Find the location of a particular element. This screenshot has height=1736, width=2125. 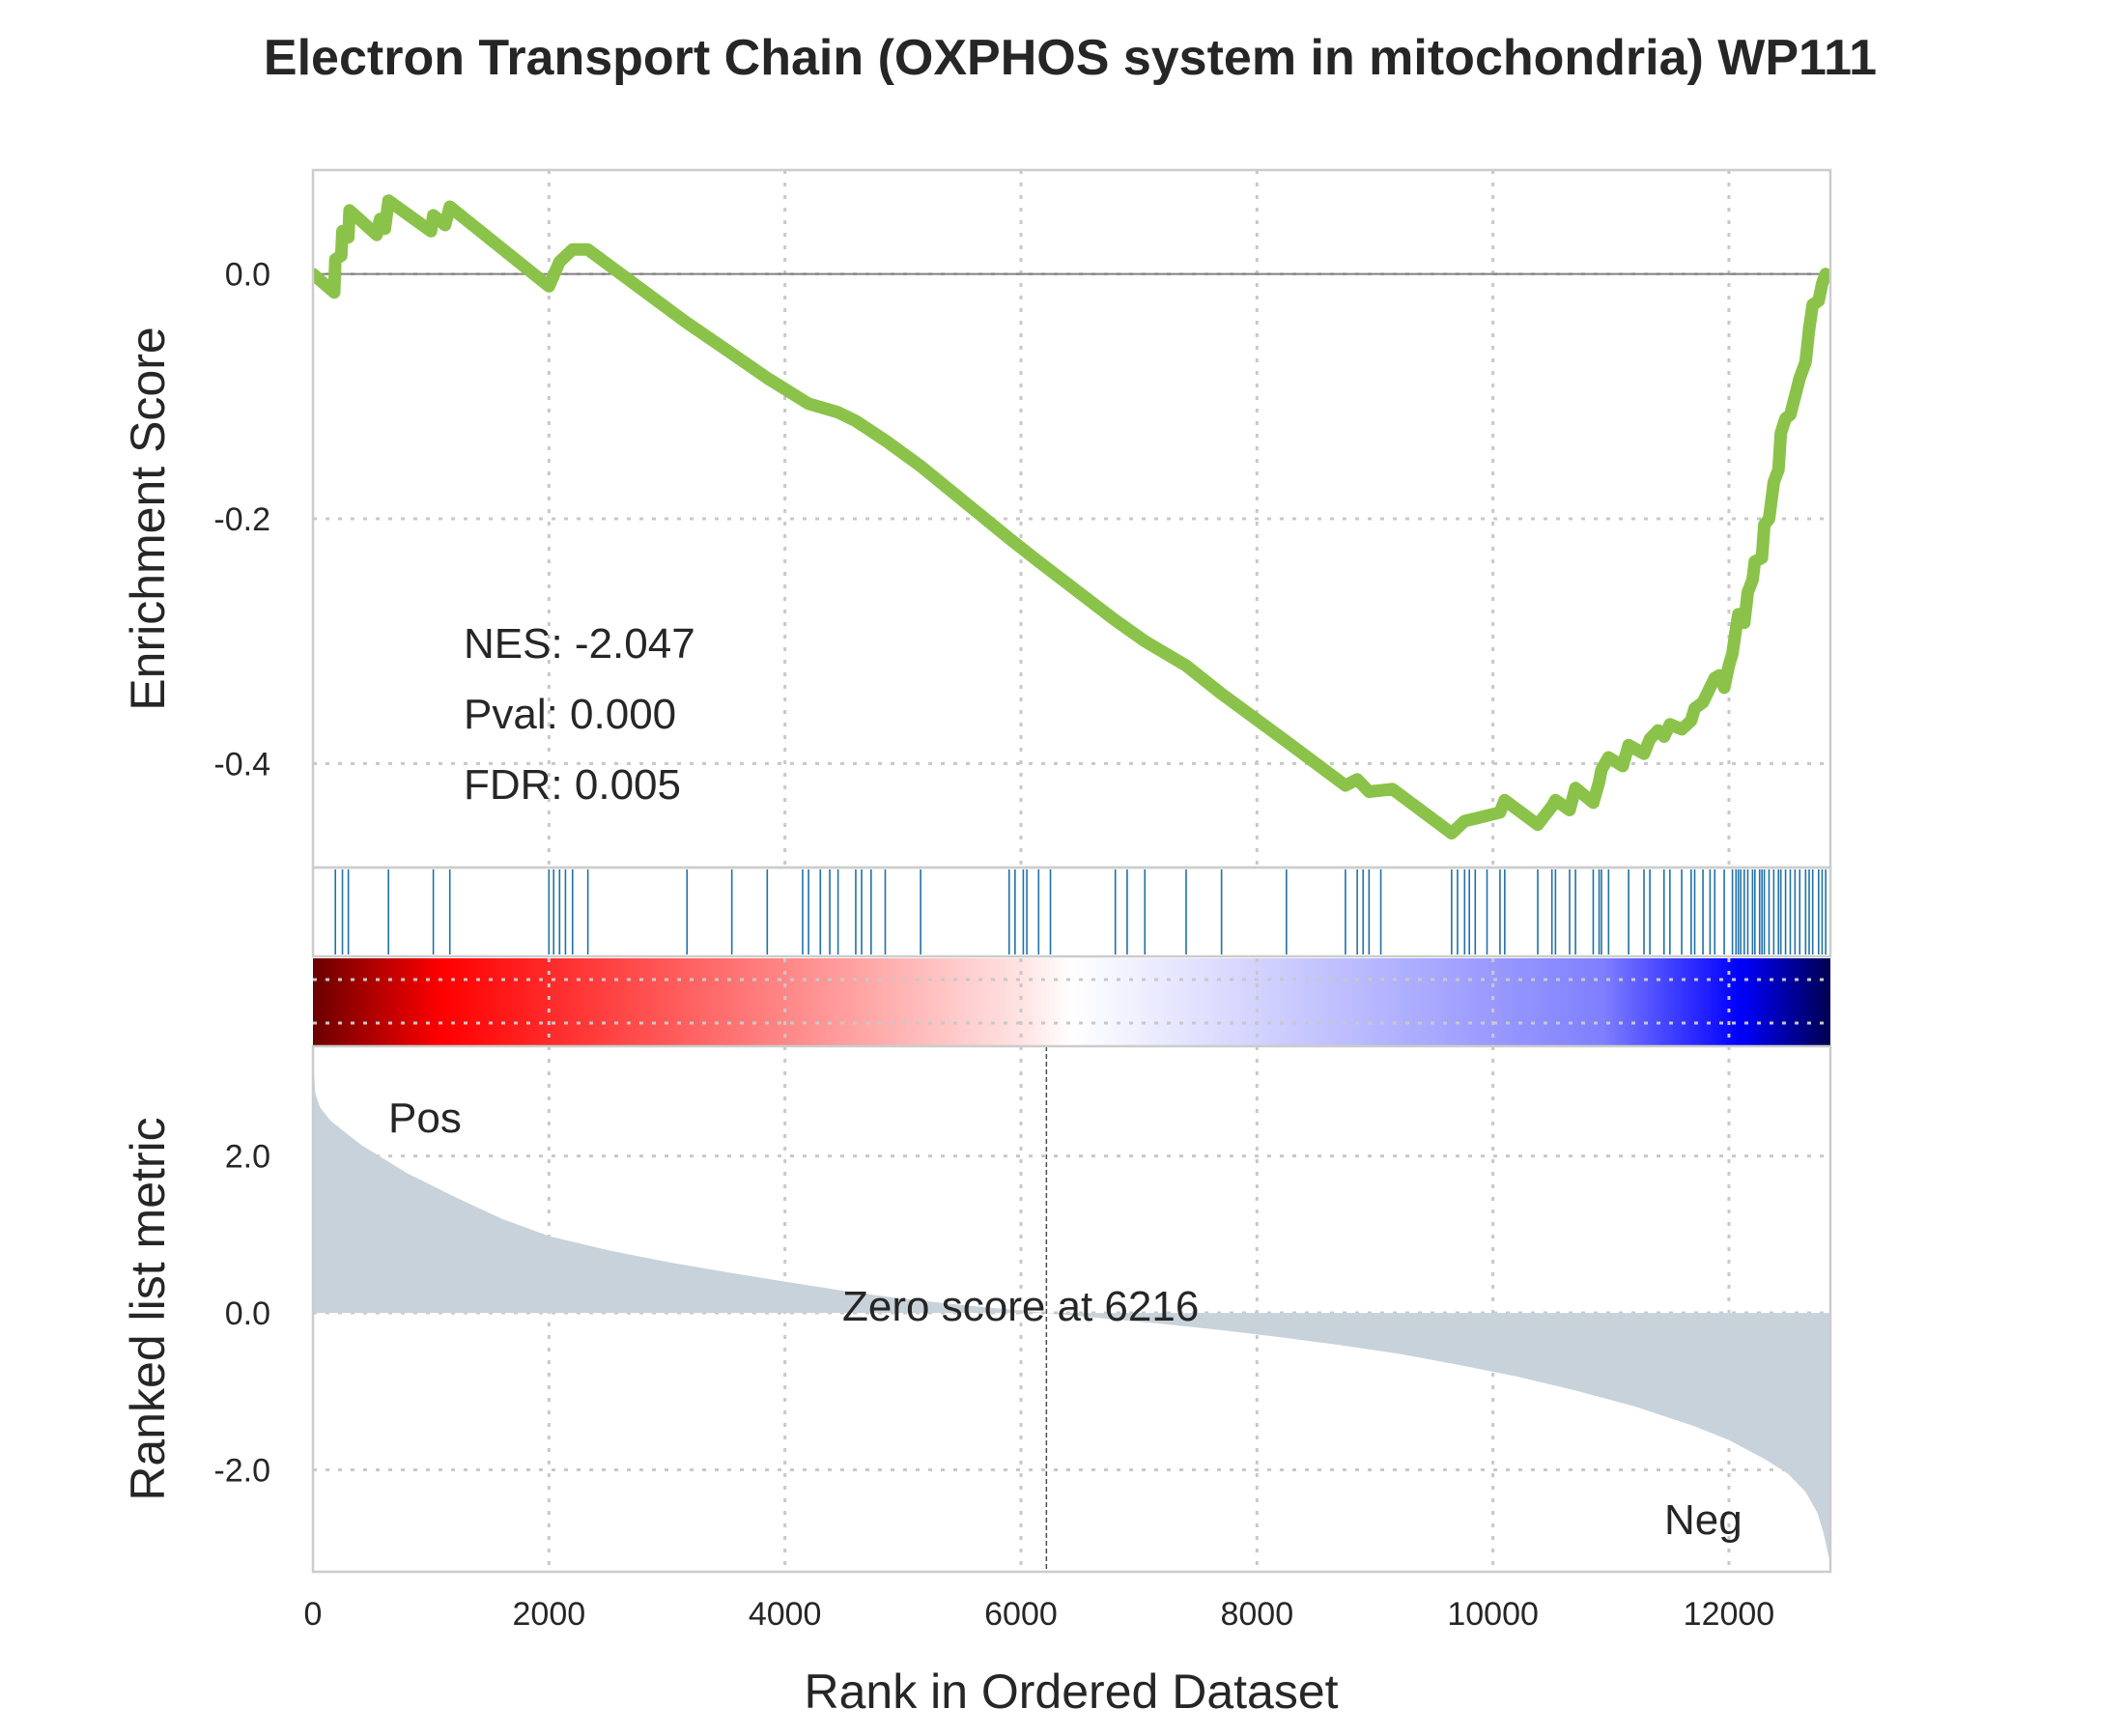

hits-panel is located at coordinates (1072, 912).